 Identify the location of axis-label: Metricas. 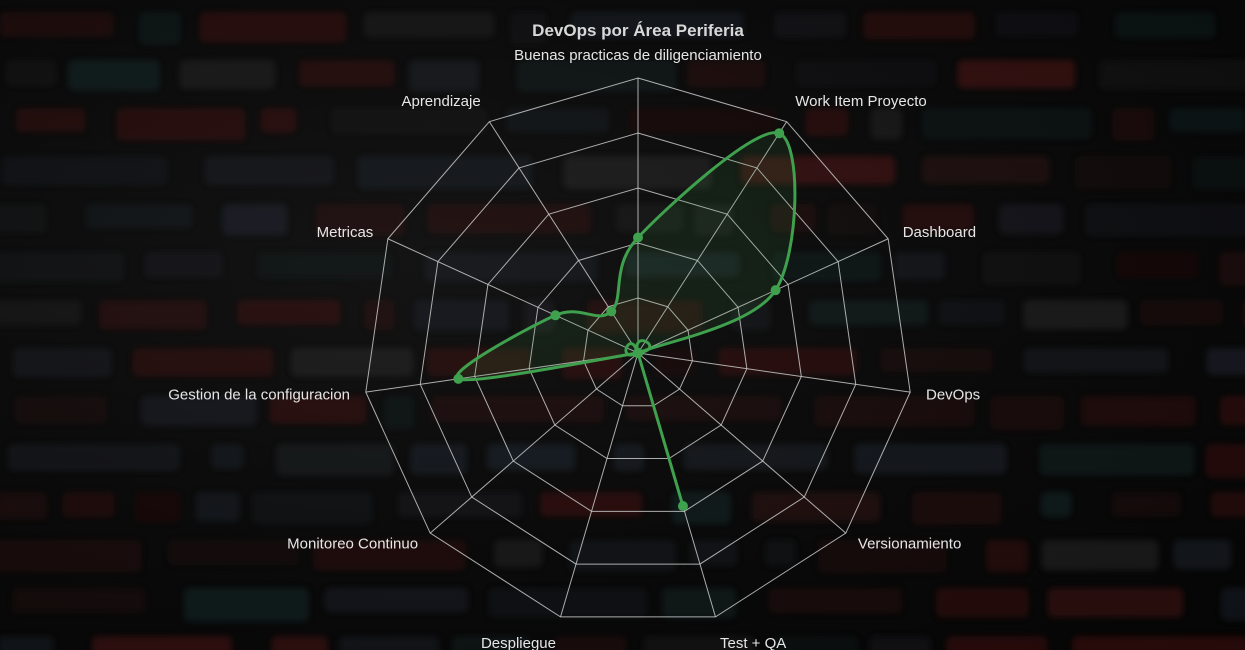
(345, 232).